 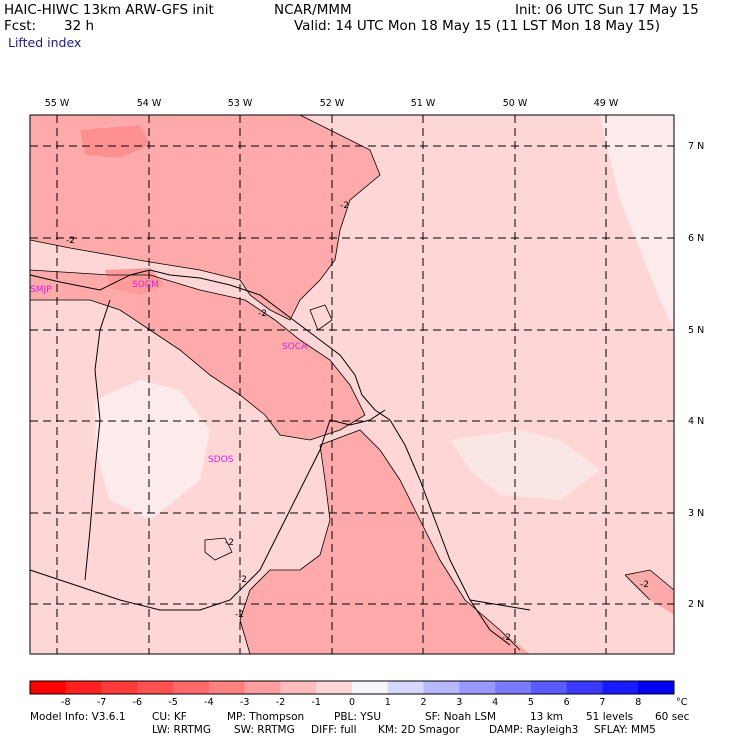 I want to click on shortwave-scheme: SW: RRTMG, so click(x=264, y=730).